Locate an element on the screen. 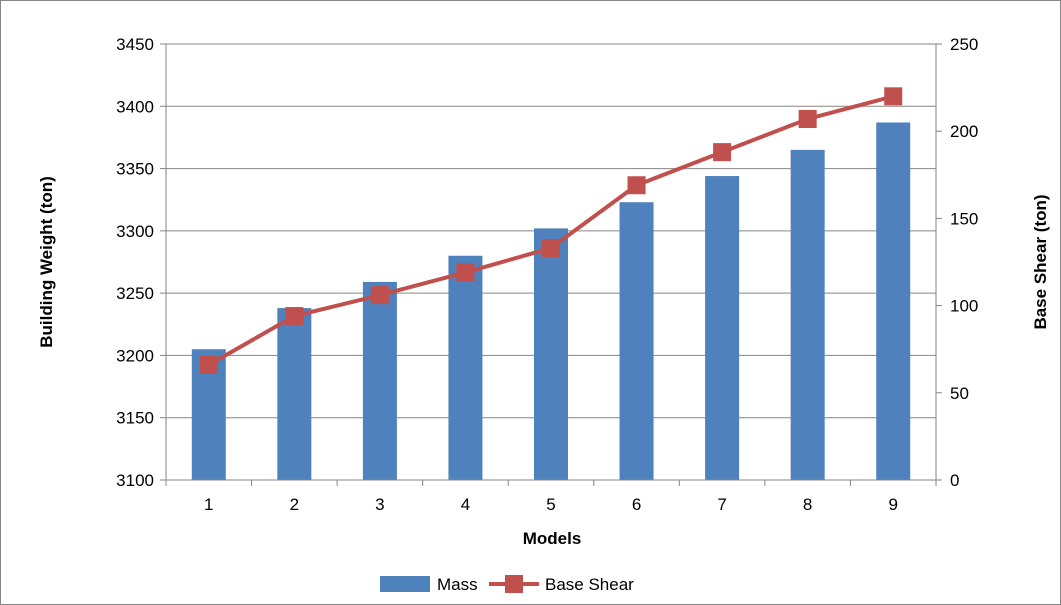  x-tick-label: 9 is located at coordinates (892, 504).